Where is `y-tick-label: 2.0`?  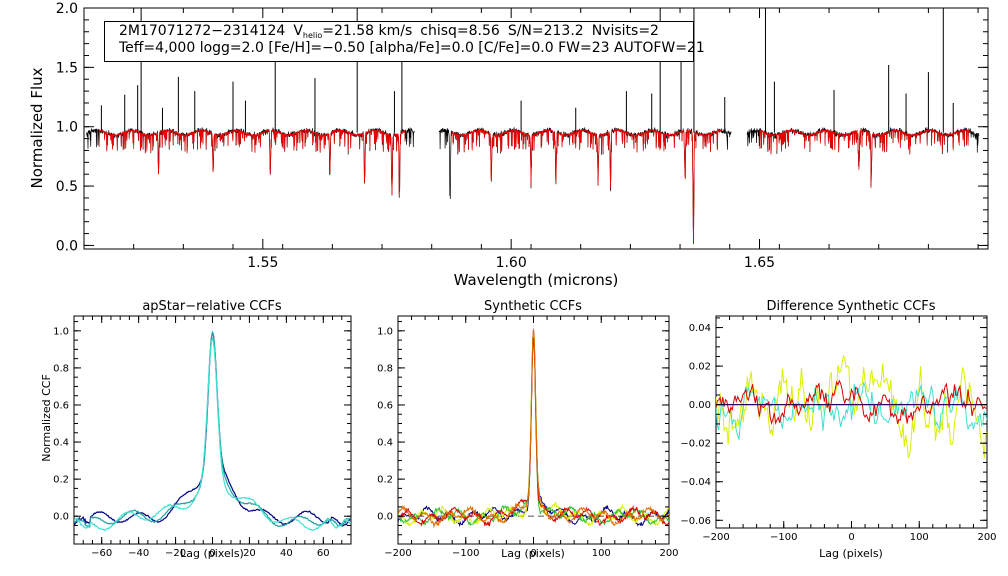 y-tick-label: 2.0 is located at coordinates (67, 9).